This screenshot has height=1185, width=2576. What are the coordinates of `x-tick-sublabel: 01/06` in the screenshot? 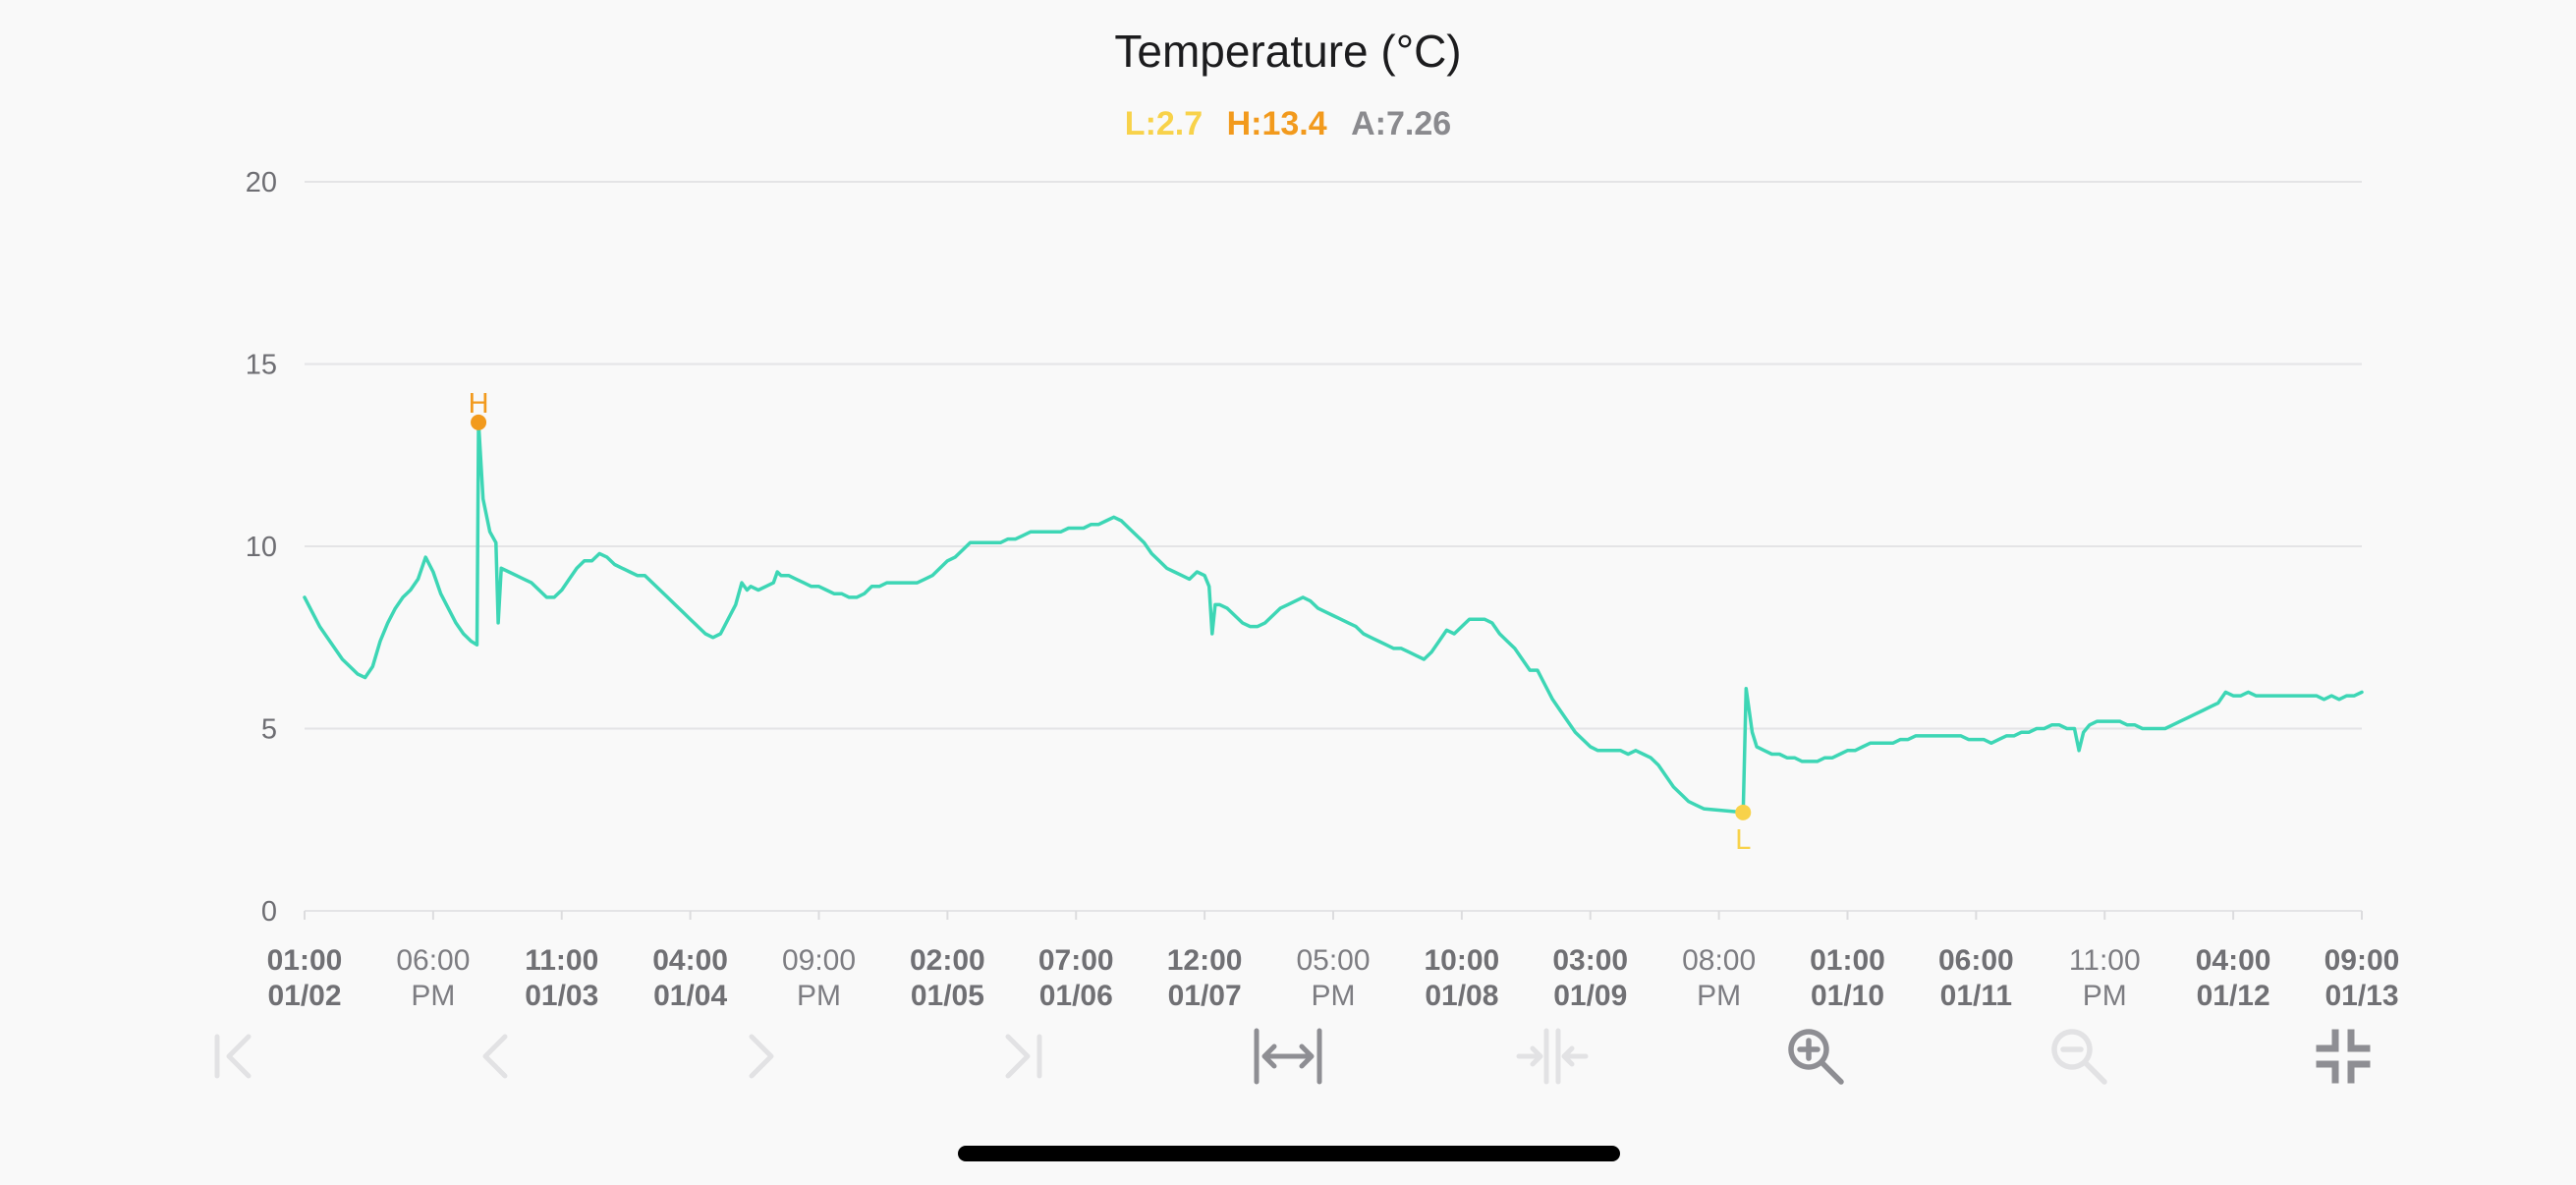 It's located at (1076, 996).